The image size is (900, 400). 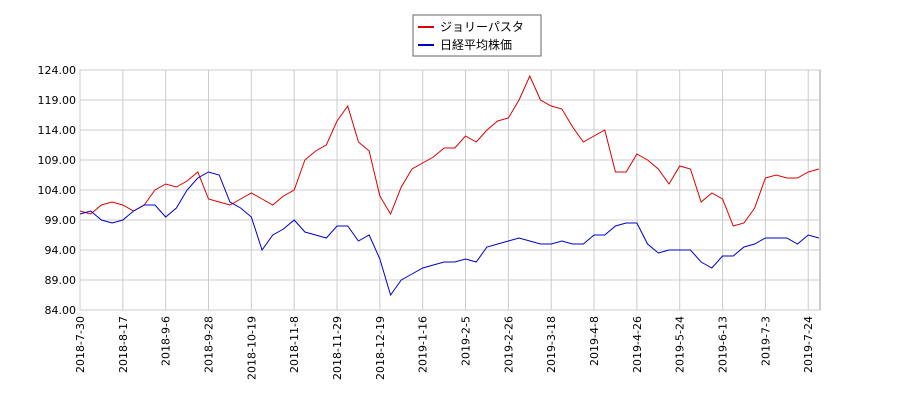 What do you see at coordinates (209, 344) in the screenshot?
I see `x-tick-label: 2018-9-28` at bounding box center [209, 344].